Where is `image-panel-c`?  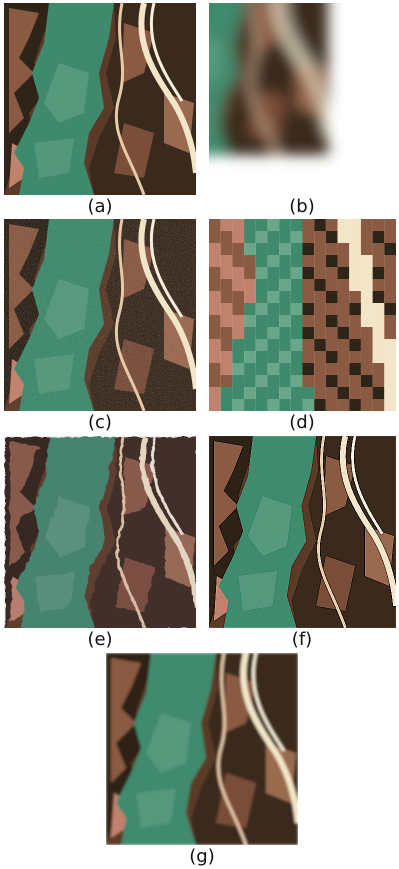 image-panel-c is located at coordinates (100, 315).